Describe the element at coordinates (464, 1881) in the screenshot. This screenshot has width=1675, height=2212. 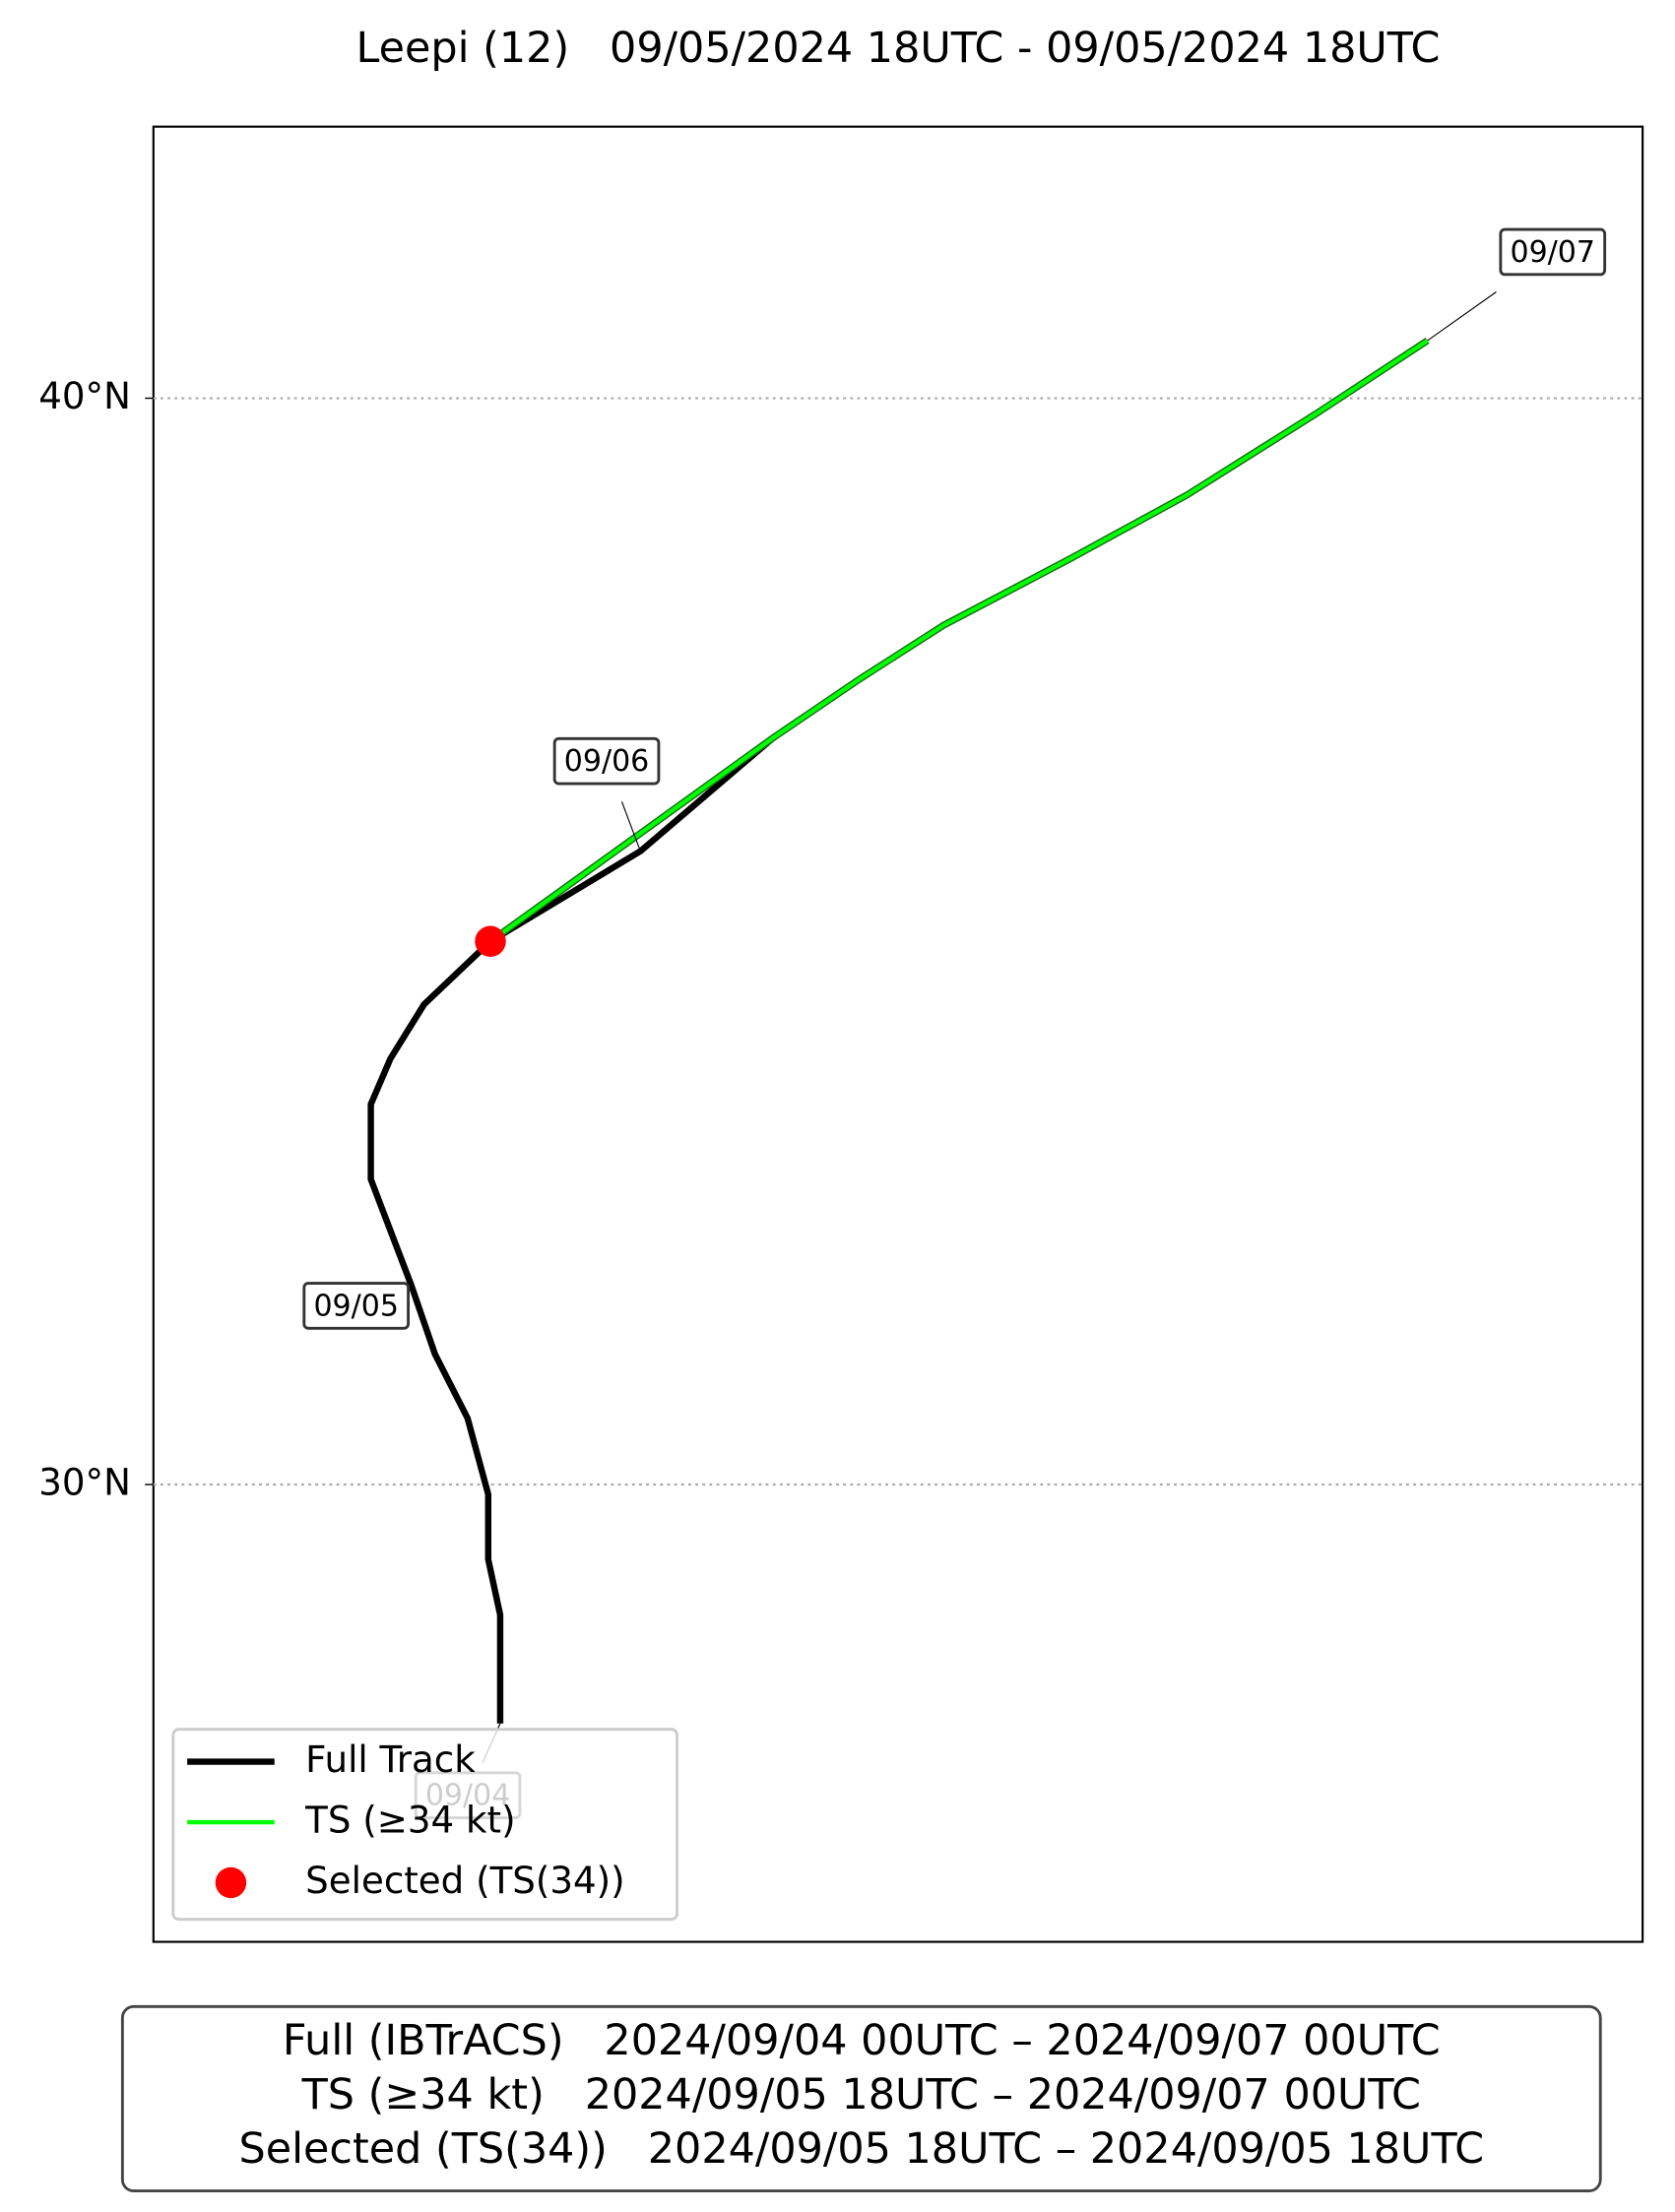
I see `legend-label: Selected (TS(34))` at that location.